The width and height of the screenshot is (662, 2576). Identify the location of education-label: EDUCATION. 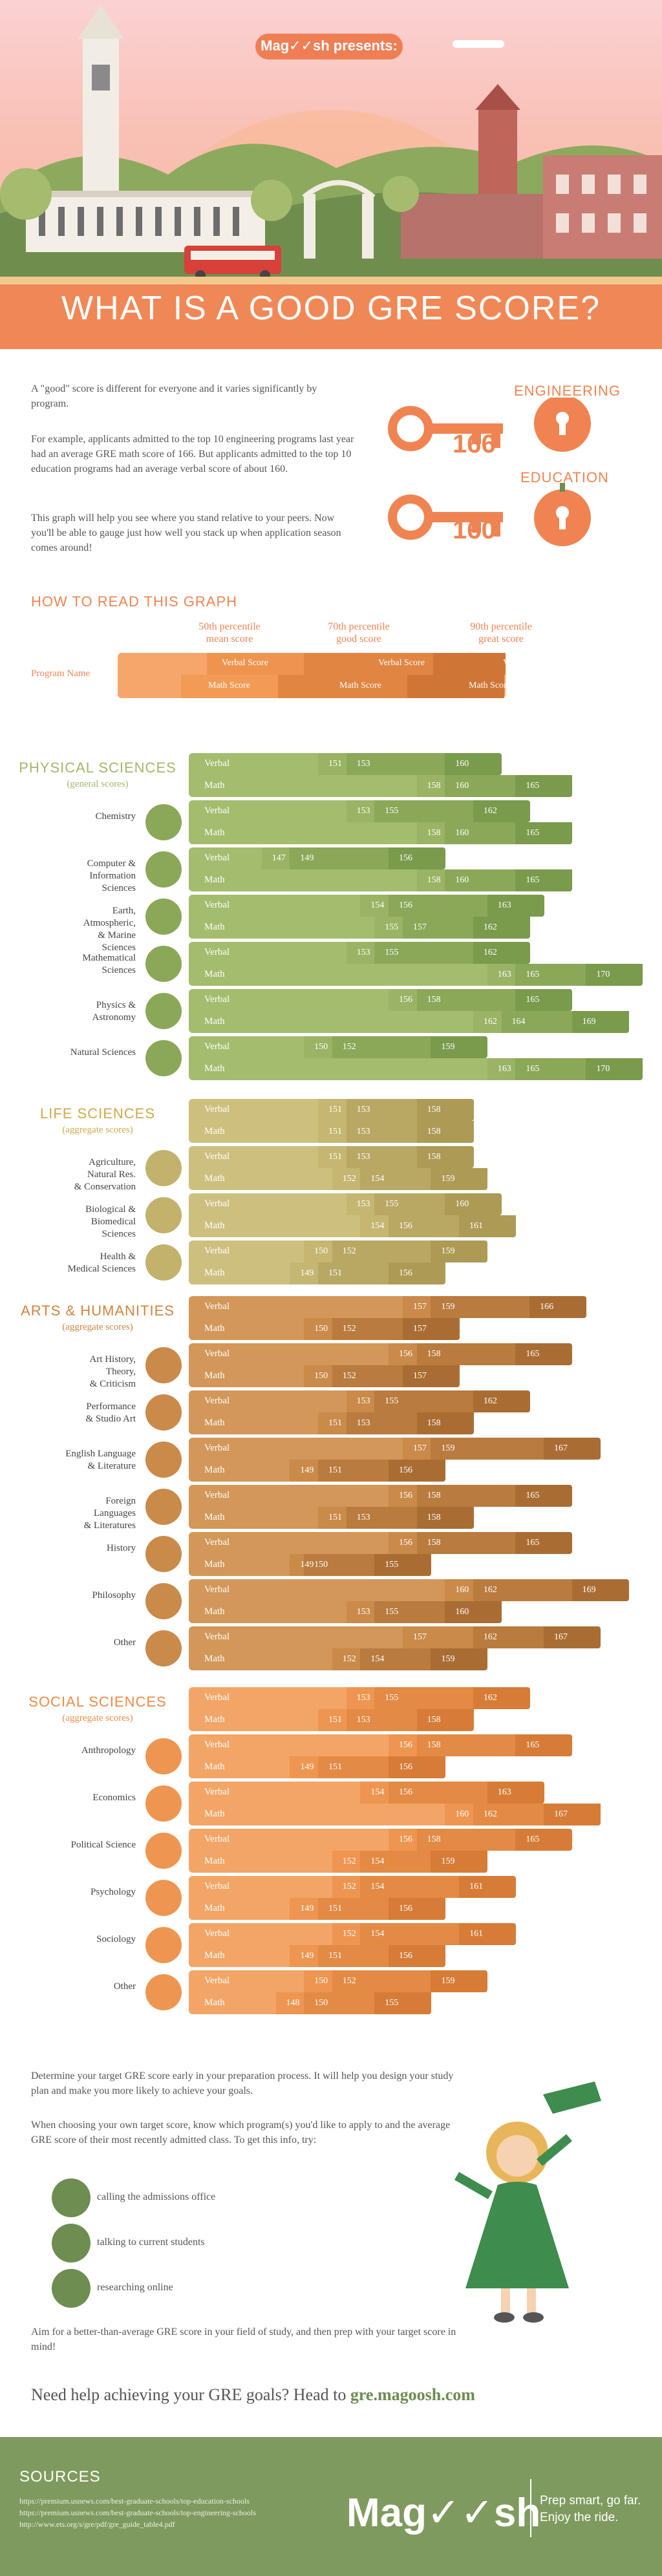
(564, 477).